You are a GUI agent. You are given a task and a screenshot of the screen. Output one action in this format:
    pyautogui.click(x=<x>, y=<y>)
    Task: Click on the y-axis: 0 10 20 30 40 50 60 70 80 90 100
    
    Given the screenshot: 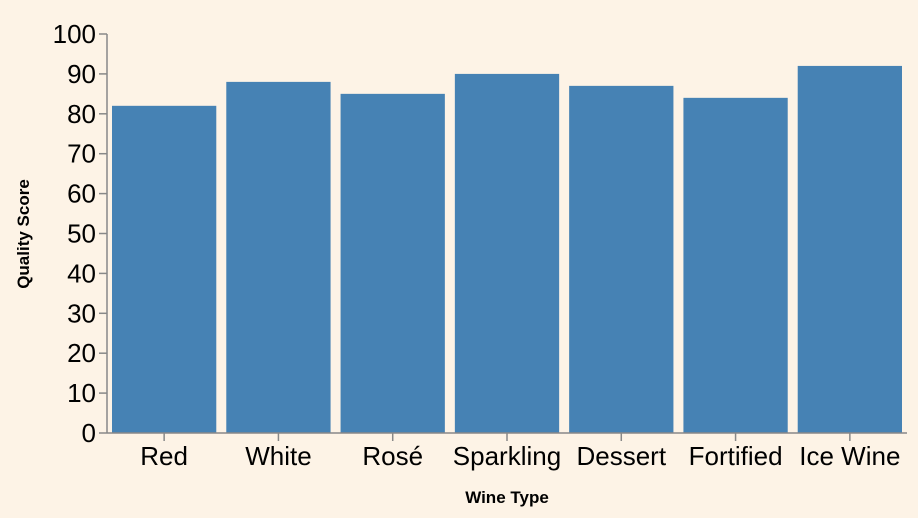 What is the action you would take?
    pyautogui.click(x=80, y=233)
    